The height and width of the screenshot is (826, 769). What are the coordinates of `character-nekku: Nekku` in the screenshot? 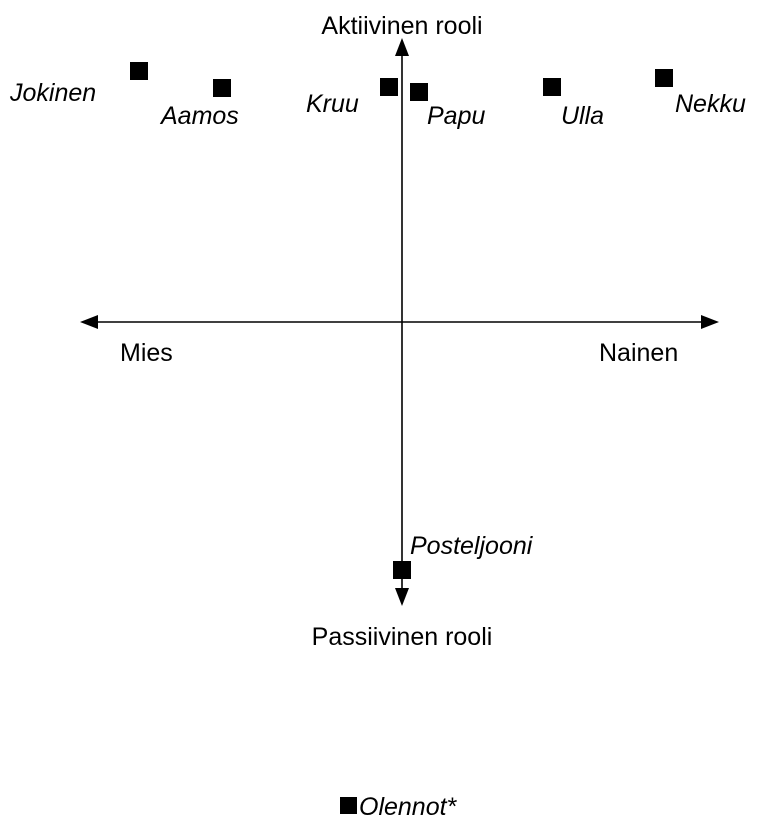 It's located at (700, 93).